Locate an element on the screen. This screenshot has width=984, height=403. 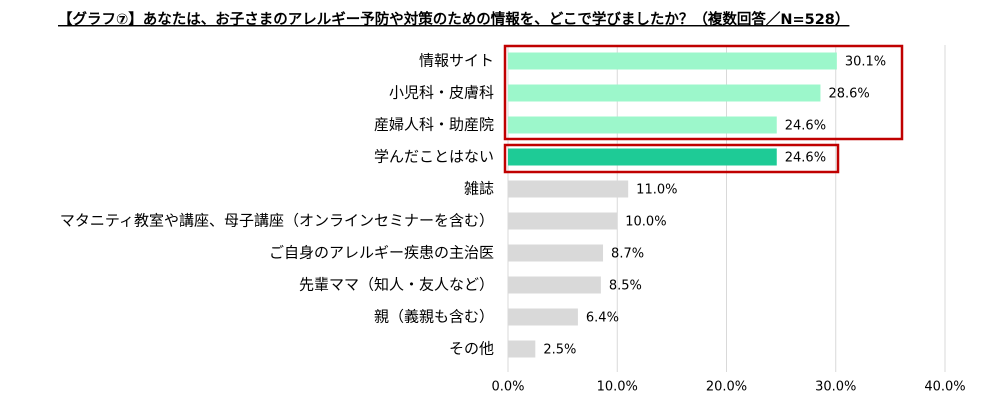
x-tick-label: 10.0% is located at coordinates (617, 387).